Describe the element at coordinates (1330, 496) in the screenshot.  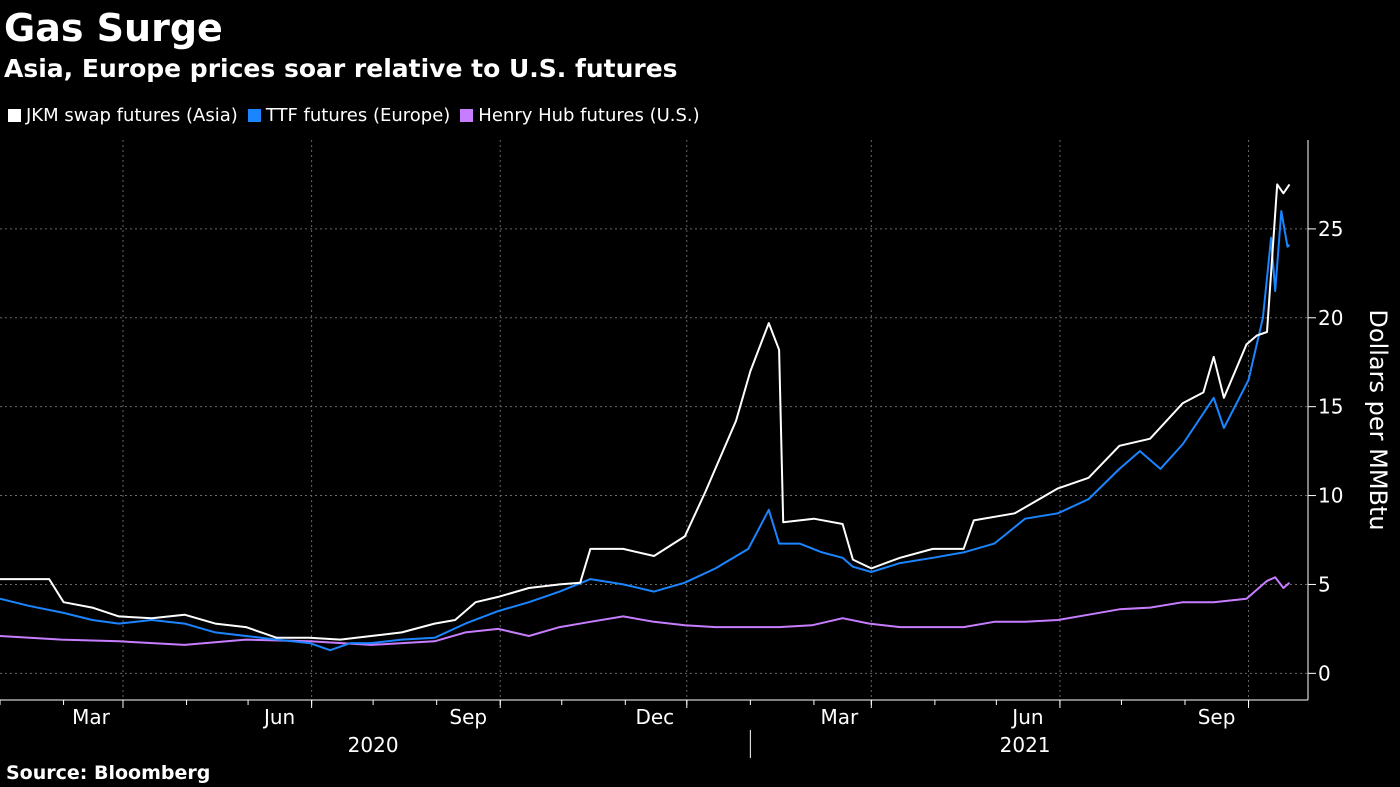
I see `y-tick-label: 10` at that location.